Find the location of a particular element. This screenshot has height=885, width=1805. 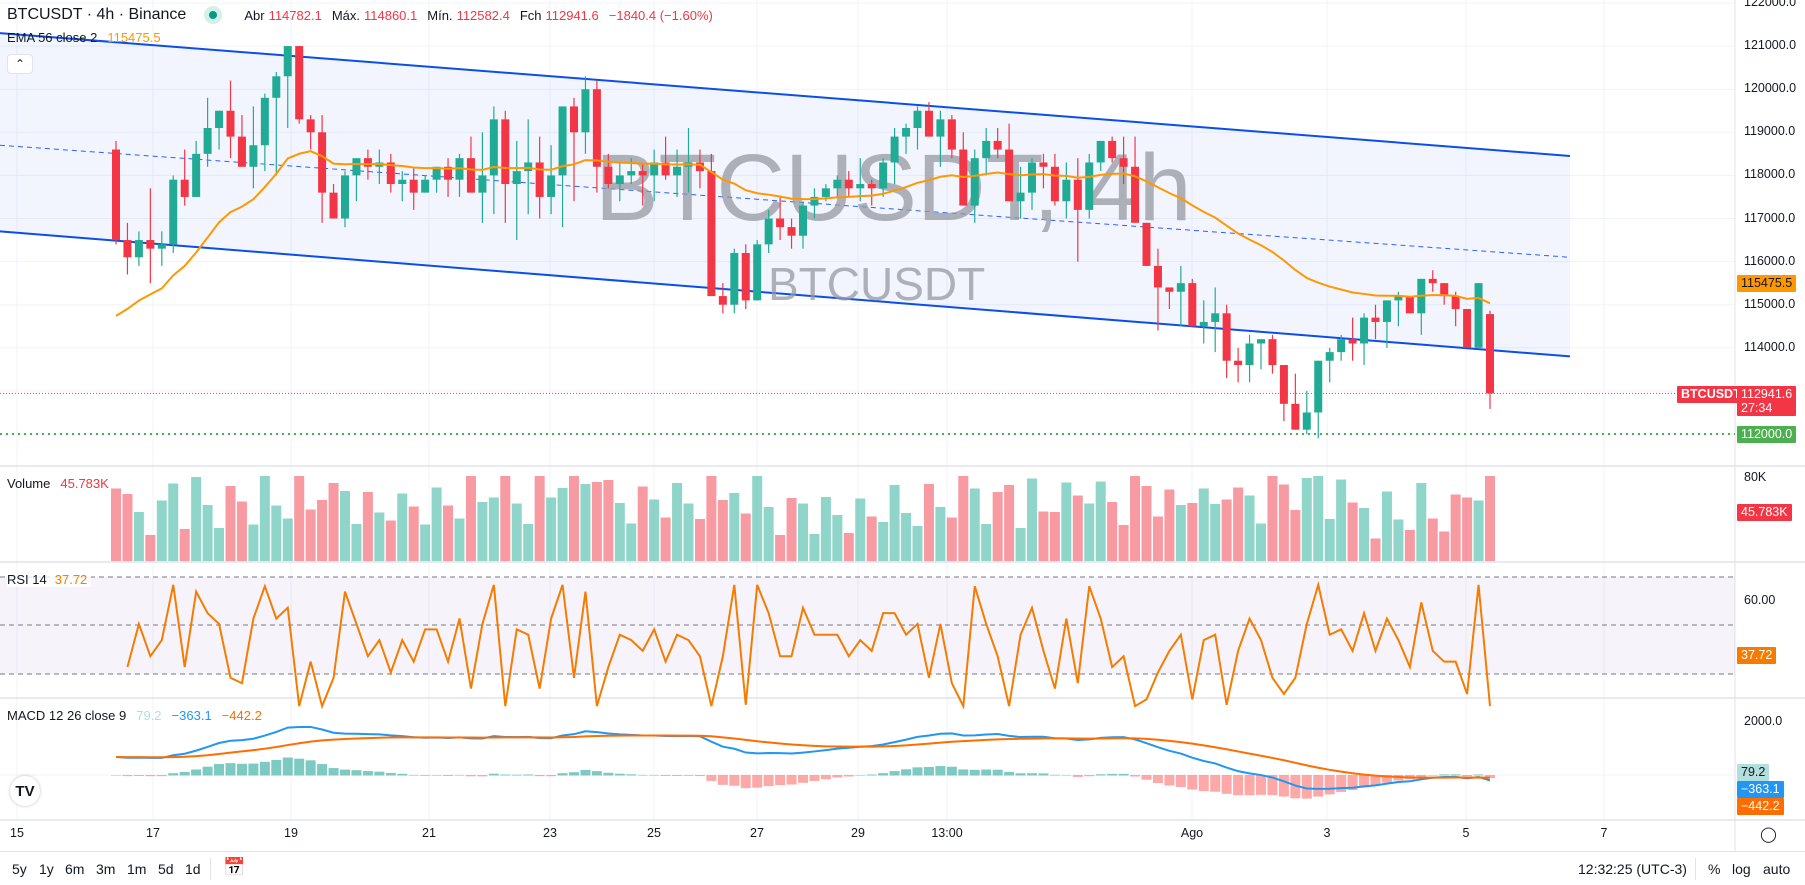

rsi-axis-label: 60.00 is located at coordinates (1760, 600).